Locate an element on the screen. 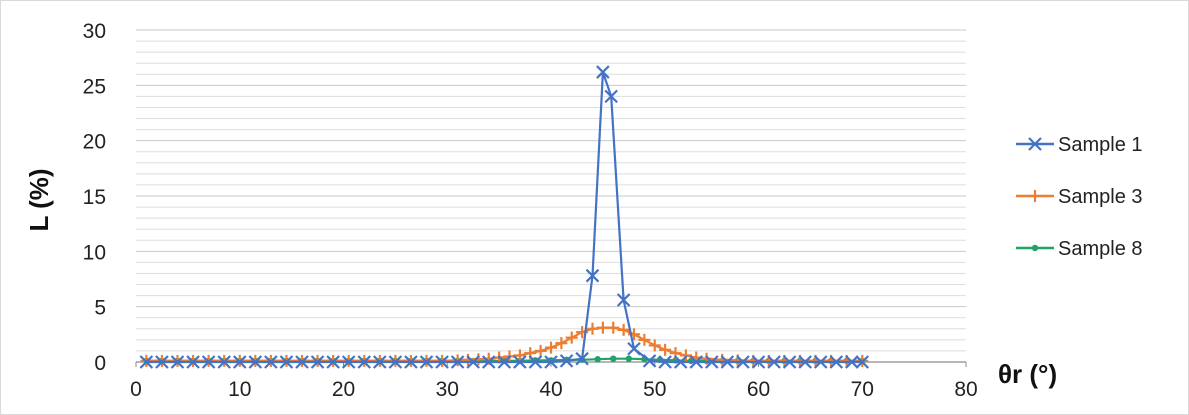 The width and height of the screenshot is (1189, 415). y-axis-title: L (%) is located at coordinates (39, 199).